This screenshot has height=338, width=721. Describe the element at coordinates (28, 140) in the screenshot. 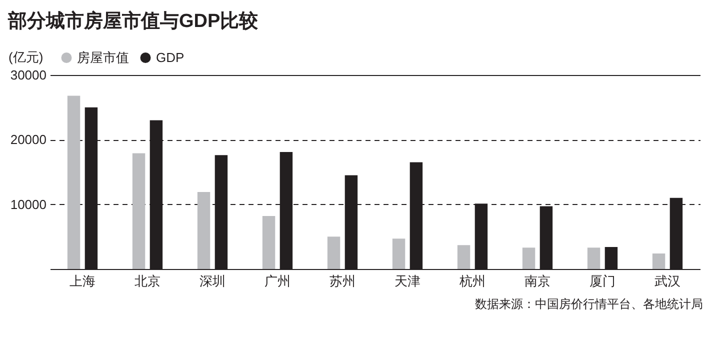

I see `y-tick-label: 20000` at that location.